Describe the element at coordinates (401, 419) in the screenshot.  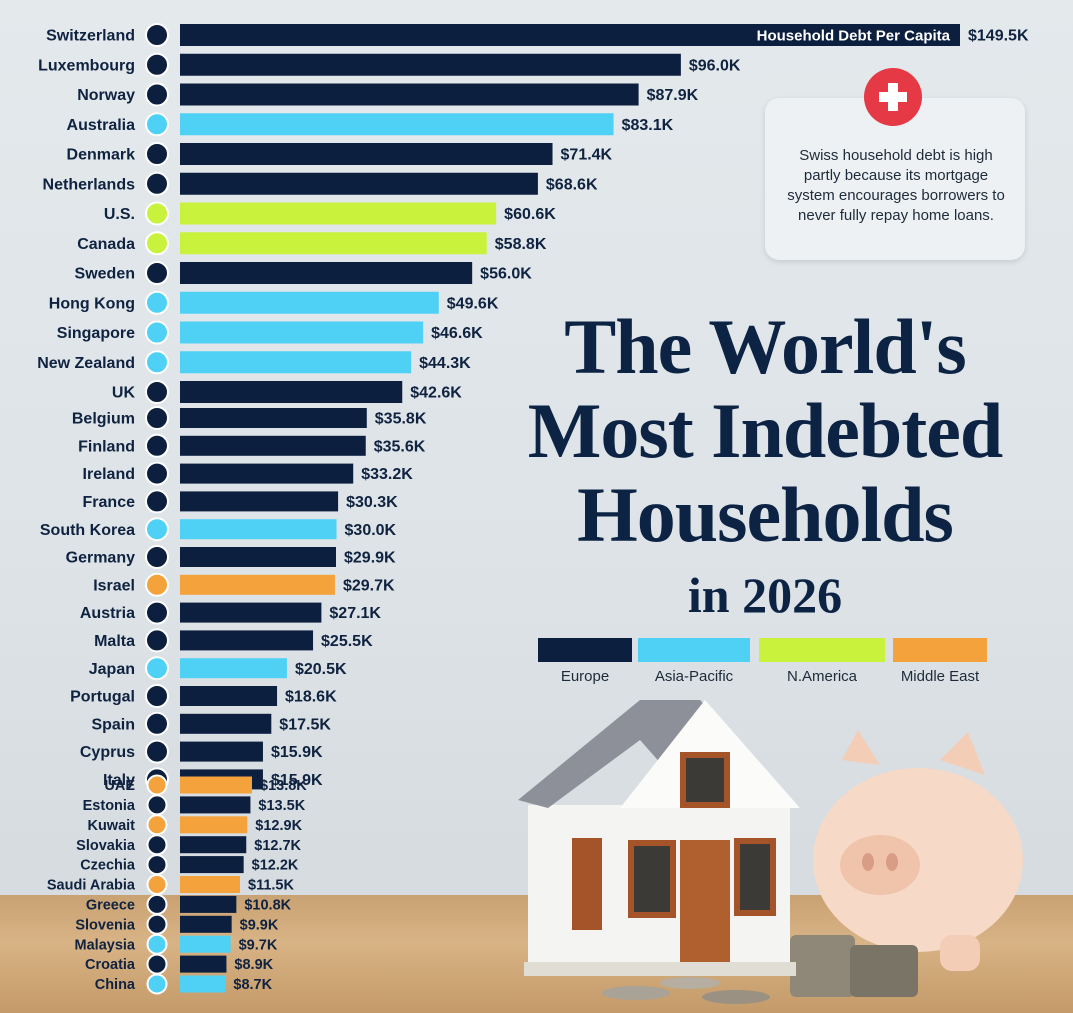
I see `value-label-belgium: $35.8K` at that location.